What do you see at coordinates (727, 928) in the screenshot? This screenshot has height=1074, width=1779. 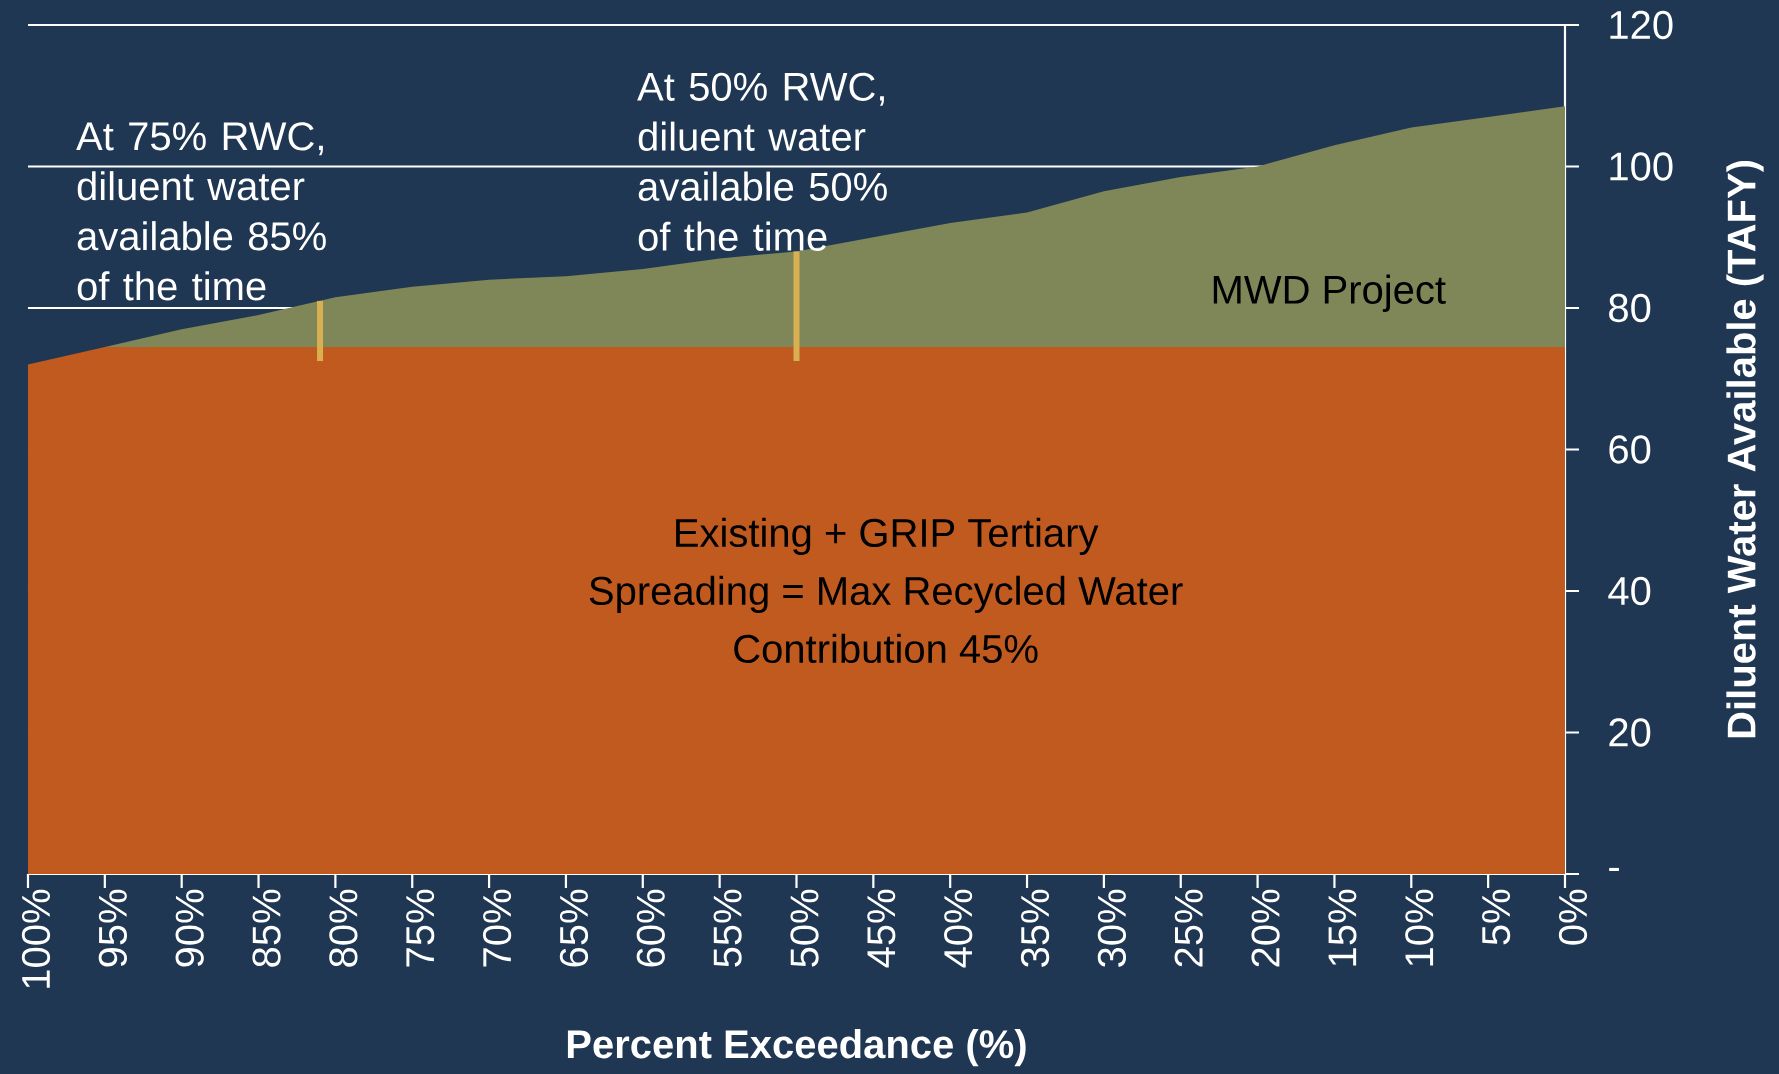 I see `x-tick-label: 55%` at bounding box center [727, 928].